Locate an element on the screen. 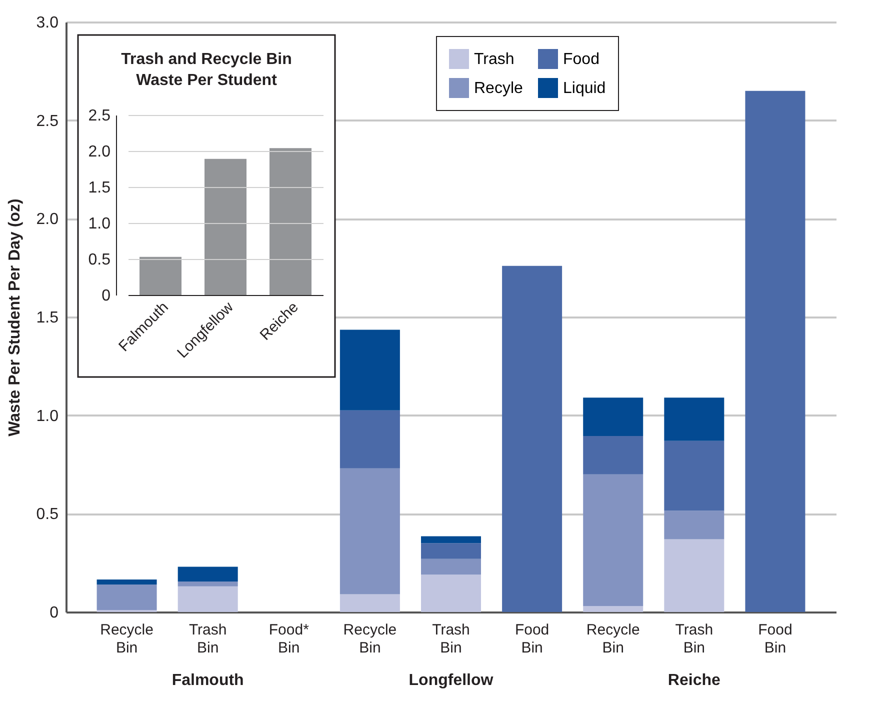 Image resolution: width=883 pixels, height=705 pixels. legend-label: Recyle is located at coordinates (499, 88).